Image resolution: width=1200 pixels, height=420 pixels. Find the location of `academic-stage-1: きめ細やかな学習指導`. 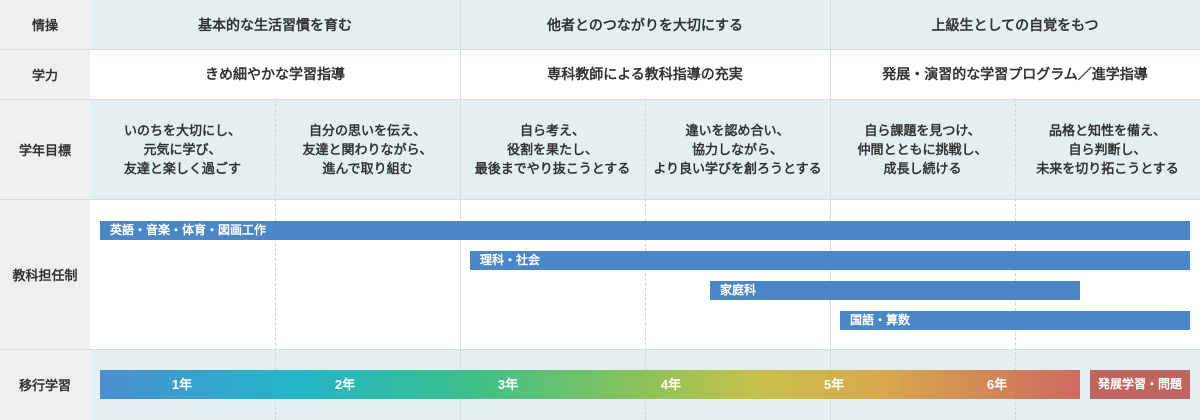

academic-stage-1: きめ細やかな学習指導 is located at coordinates (275, 74).